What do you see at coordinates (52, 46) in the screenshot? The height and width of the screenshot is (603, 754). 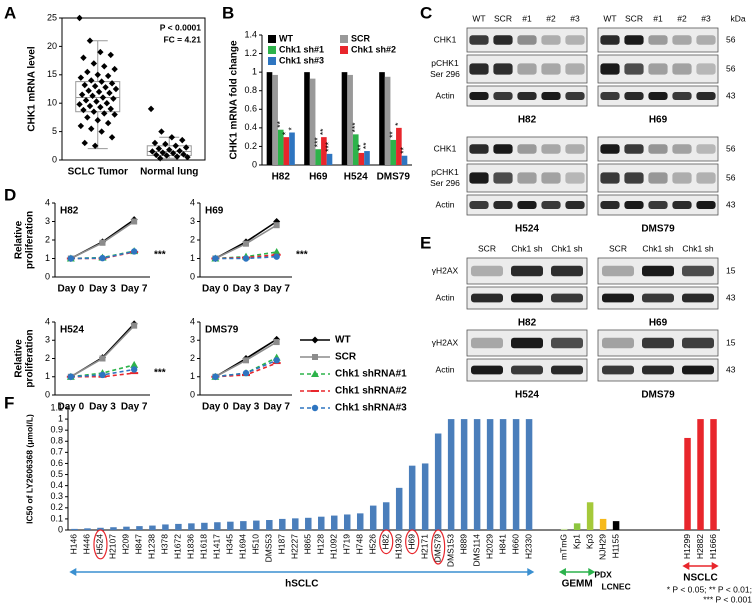 I see `y-tick-label: 20` at bounding box center [52, 46].